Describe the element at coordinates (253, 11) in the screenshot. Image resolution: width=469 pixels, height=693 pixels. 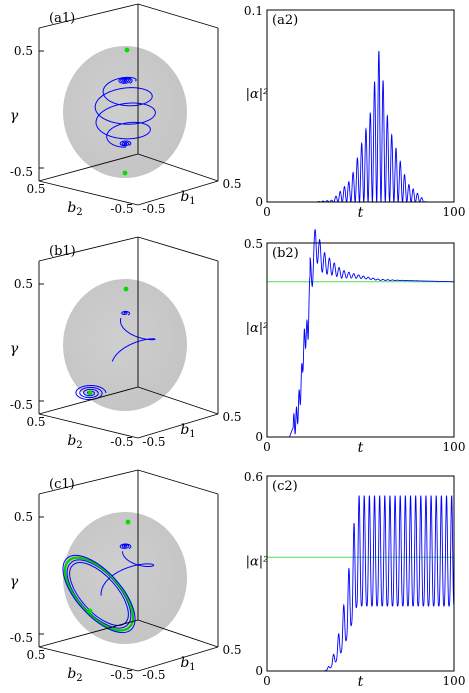
I see `y-tick-label: 0.1` at that location.